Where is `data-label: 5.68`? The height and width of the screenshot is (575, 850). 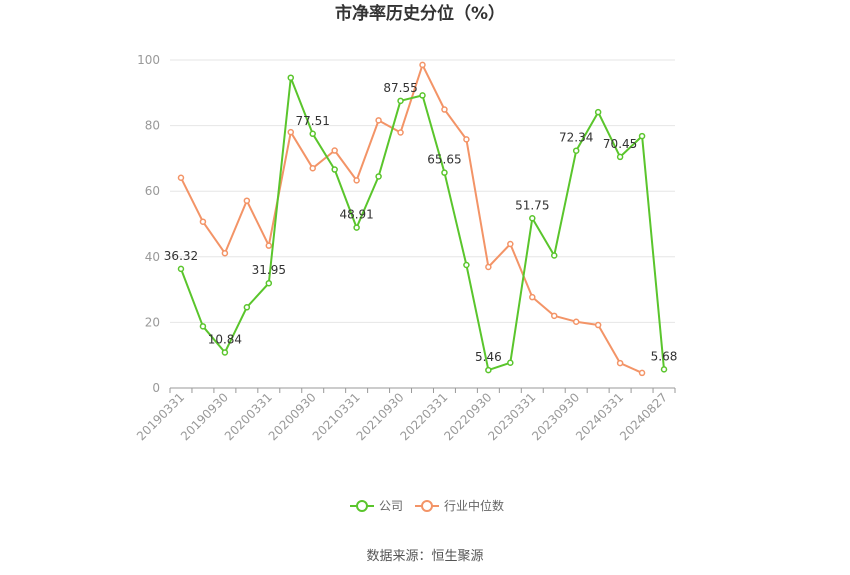 data-label: 5.68 is located at coordinates (664, 356).